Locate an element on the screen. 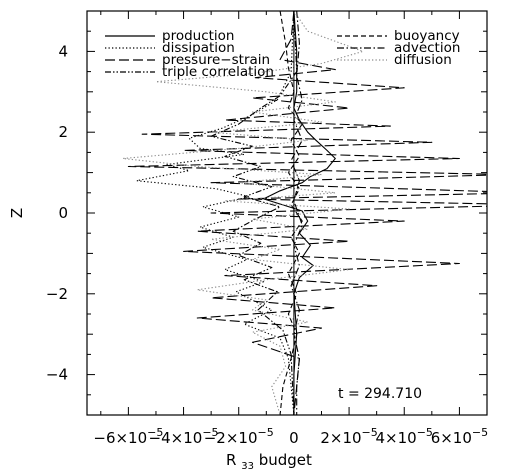 The image size is (526, 473). x-tick-label: 4×10⁻⁵ is located at coordinates (404, 436).